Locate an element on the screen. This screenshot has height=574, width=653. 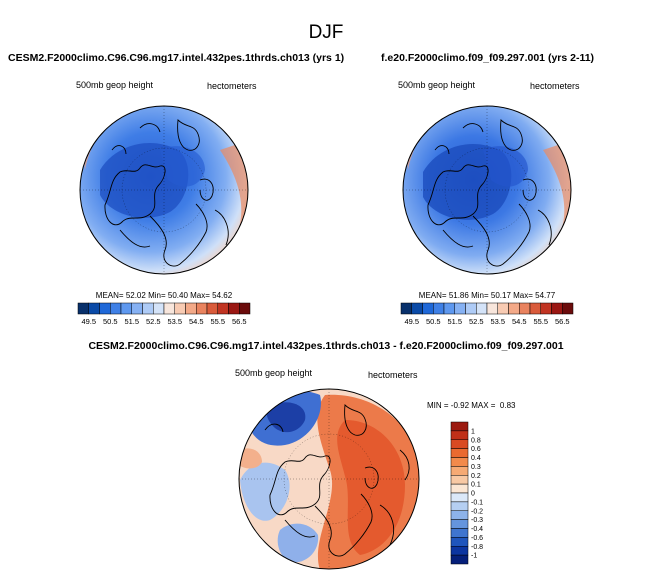
panel-control-colorbar-tick-label: 51.5 is located at coordinates (454, 321).